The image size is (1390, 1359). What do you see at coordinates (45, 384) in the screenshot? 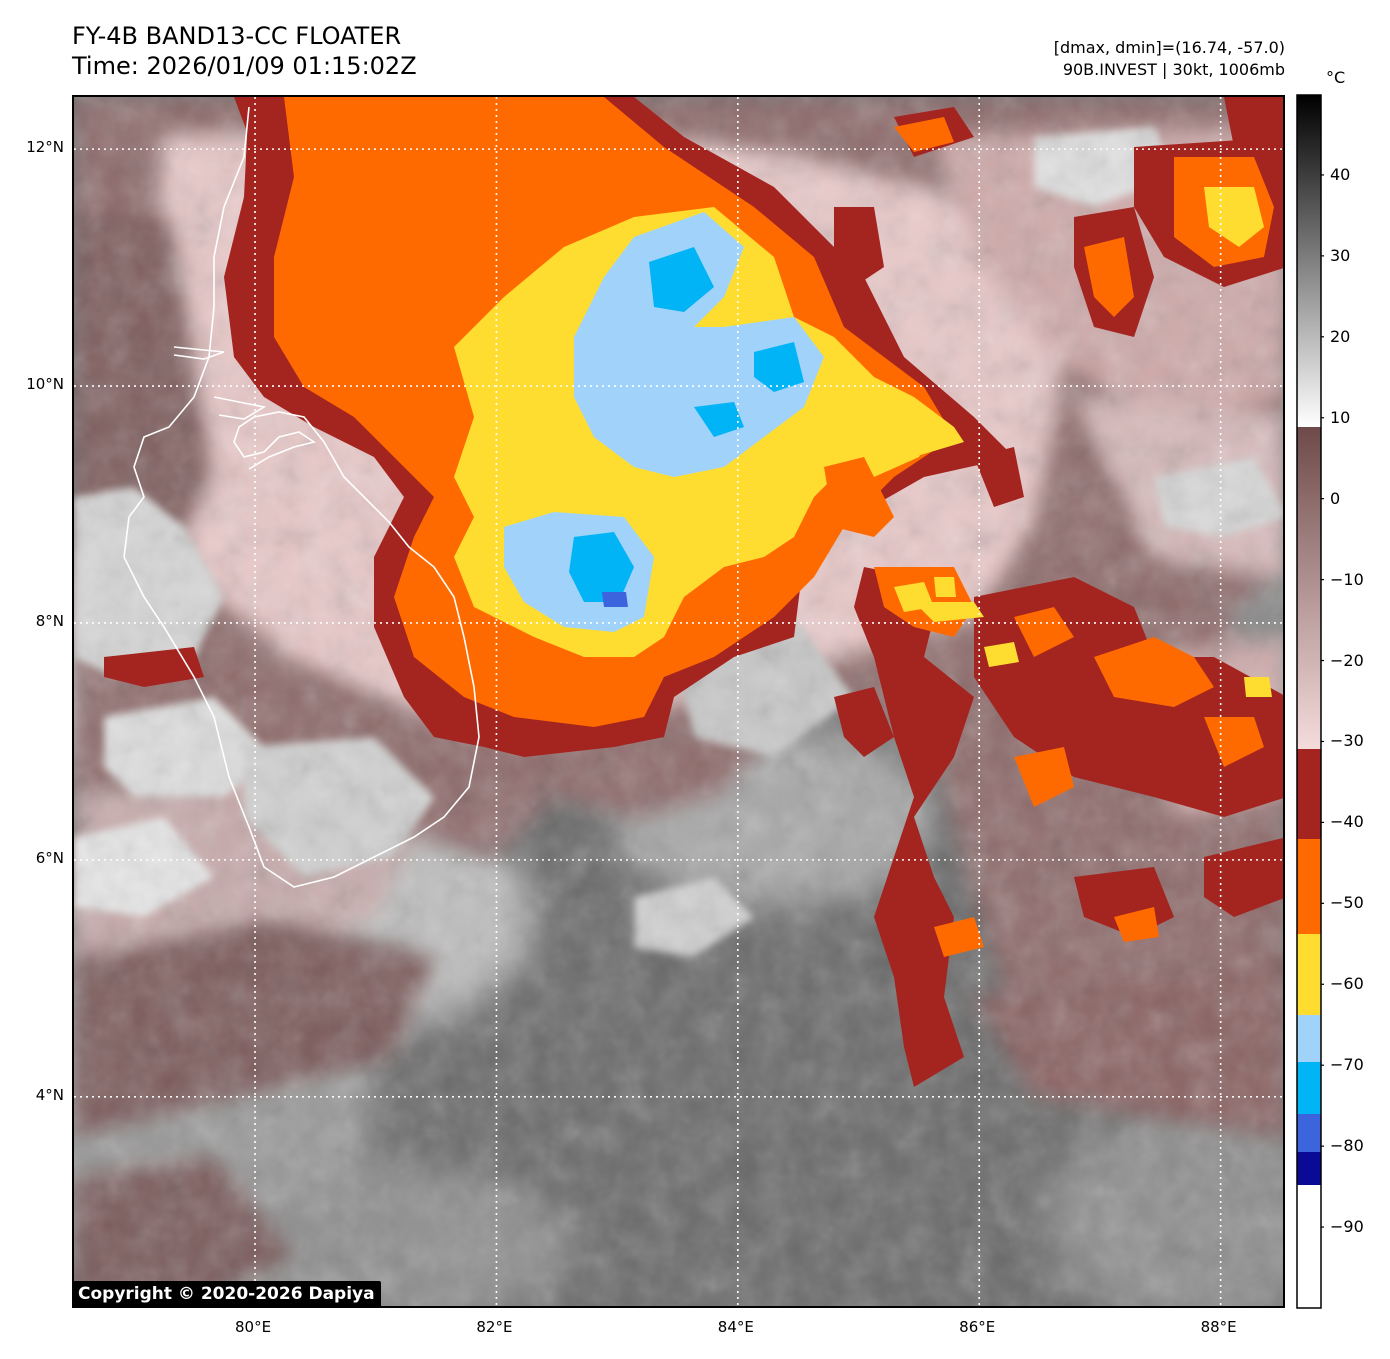
I see `latitude-label: 10°N` at bounding box center [45, 384].